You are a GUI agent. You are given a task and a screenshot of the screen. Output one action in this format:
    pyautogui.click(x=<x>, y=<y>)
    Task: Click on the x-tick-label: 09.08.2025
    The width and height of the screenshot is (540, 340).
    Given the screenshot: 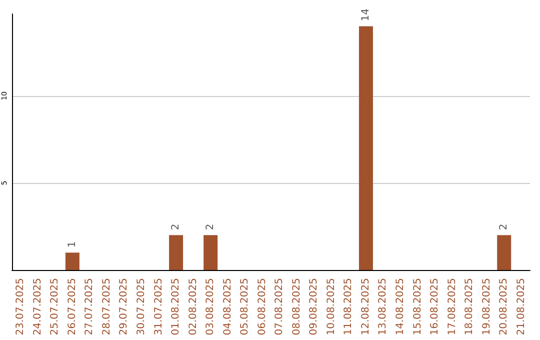 What is the action you would take?
    pyautogui.click(x=314, y=307)
    